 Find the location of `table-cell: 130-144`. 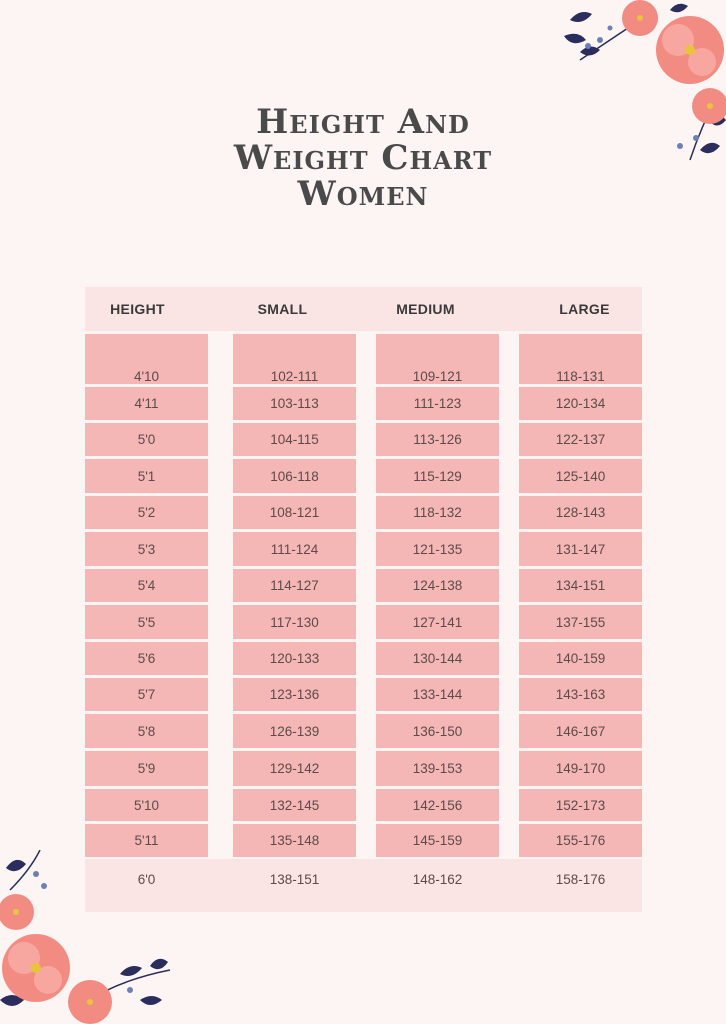

table-cell: 130-144 is located at coordinates (437, 658).